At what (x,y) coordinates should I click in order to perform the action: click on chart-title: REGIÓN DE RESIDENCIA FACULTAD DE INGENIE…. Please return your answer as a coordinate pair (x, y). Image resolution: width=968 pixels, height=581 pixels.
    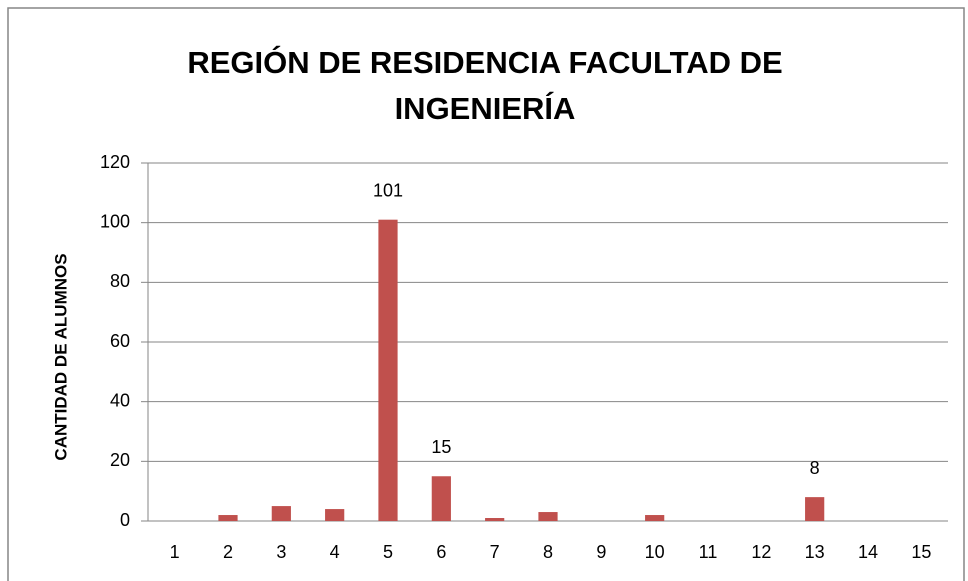
    Looking at the image, I should click on (485, 85).